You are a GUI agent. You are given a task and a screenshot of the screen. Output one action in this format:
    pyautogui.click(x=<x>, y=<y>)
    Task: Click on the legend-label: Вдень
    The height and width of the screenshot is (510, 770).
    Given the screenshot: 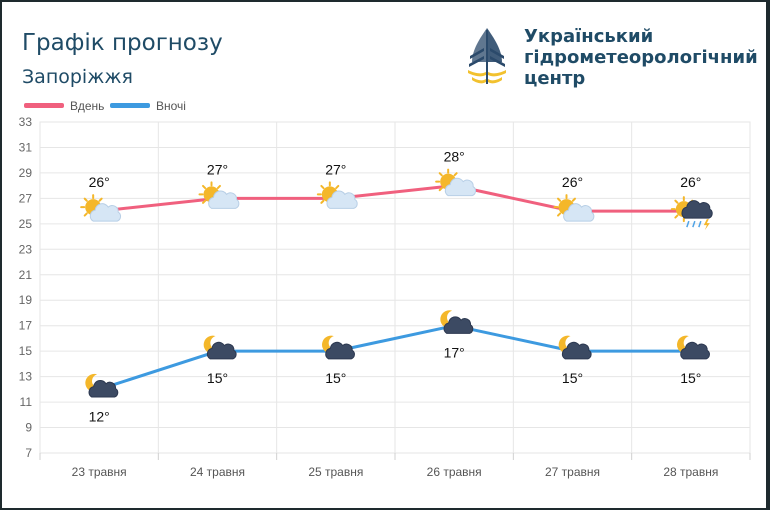 What is the action you would take?
    pyautogui.click(x=87, y=106)
    